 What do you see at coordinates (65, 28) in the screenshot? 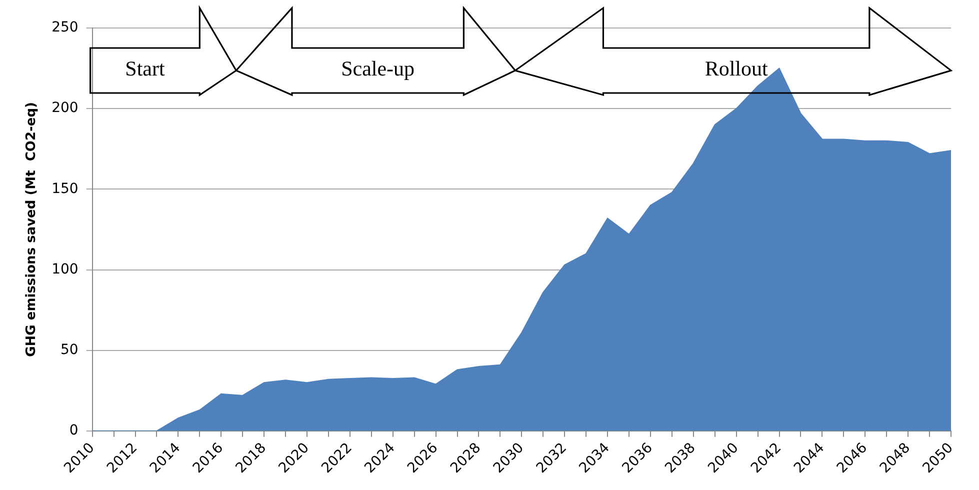
I see `y-tick-label: 250` at bounding box center [65, 28].